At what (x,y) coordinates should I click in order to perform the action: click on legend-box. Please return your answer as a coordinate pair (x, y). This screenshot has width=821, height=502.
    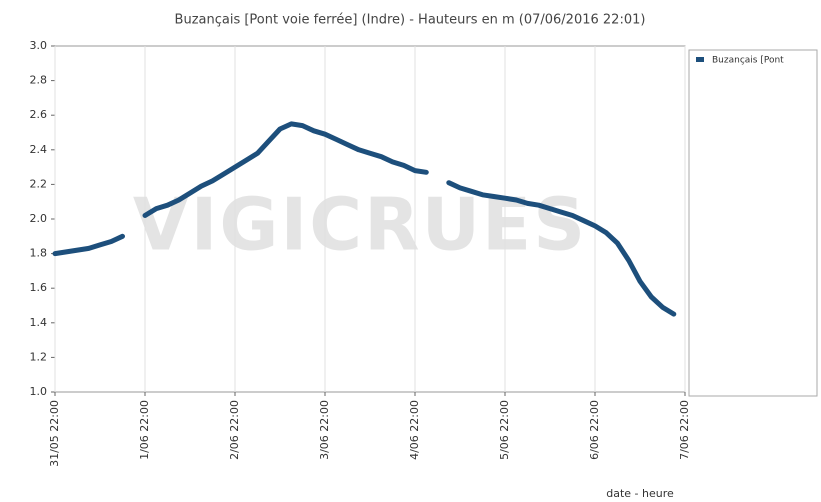
    Looking at the image, I should click on (753, 223).